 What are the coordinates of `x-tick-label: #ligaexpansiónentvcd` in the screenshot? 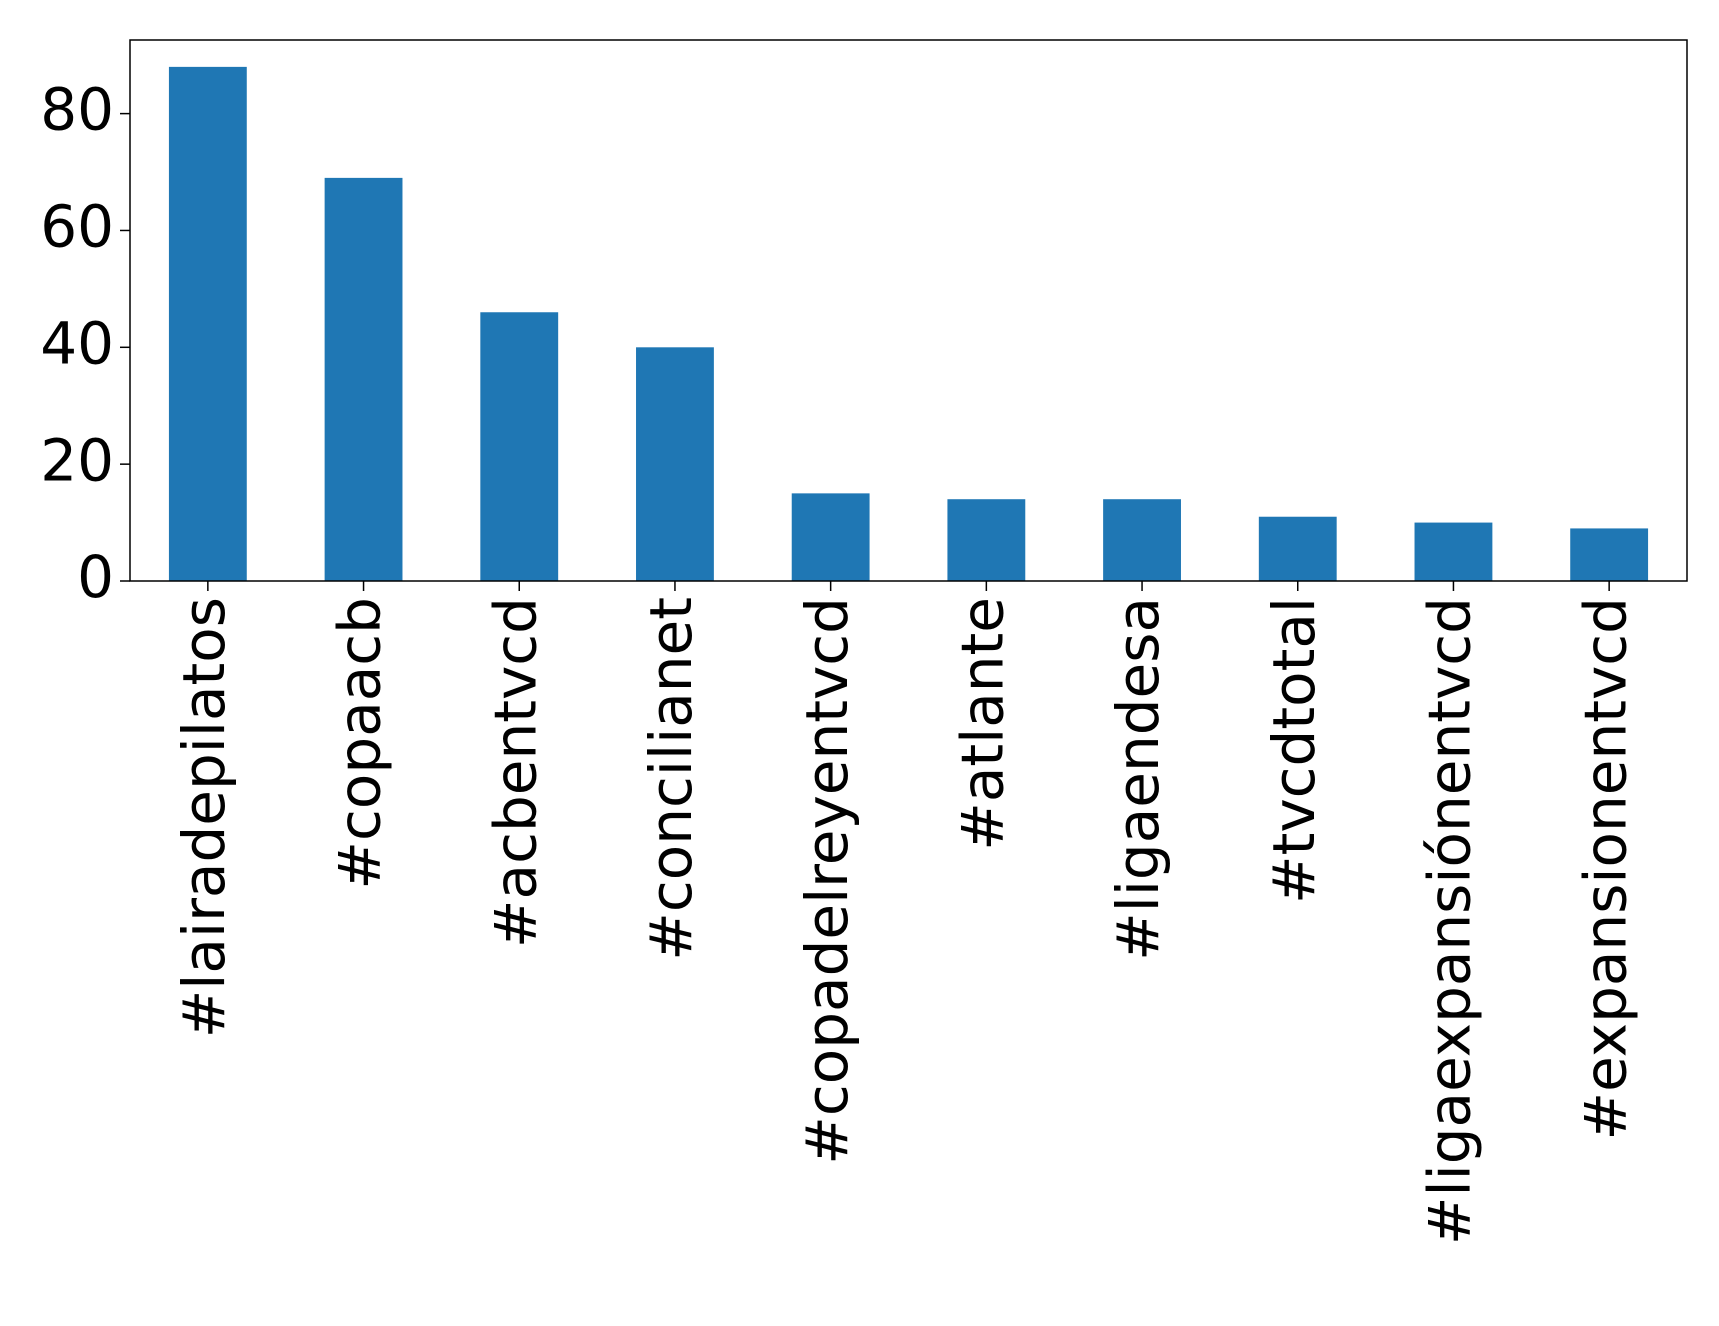 It's located at (1450, 921).